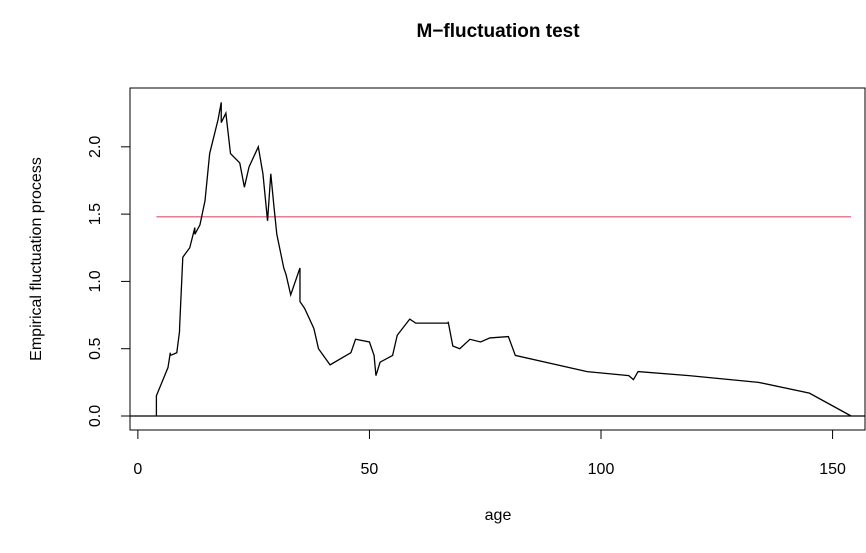 The image size is (866, 553). What do you see at coordinates (832, 469) in the screenshot?
I see `x-tick-label: 150` at bounding box center [832, 469].